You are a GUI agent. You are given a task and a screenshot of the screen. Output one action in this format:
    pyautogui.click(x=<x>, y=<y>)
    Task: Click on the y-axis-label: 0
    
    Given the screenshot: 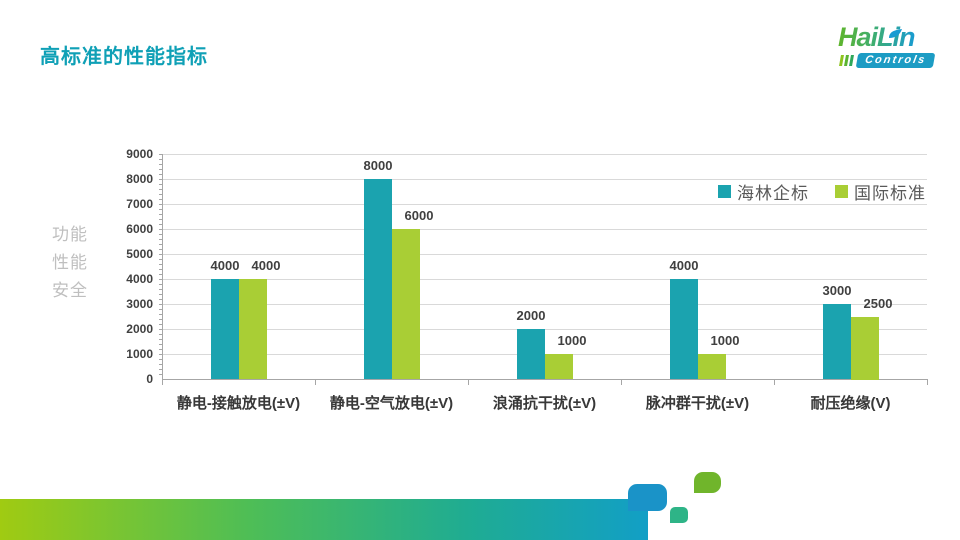 What is the action you would take?
    pyautogui.click(x=149, y=379)
    